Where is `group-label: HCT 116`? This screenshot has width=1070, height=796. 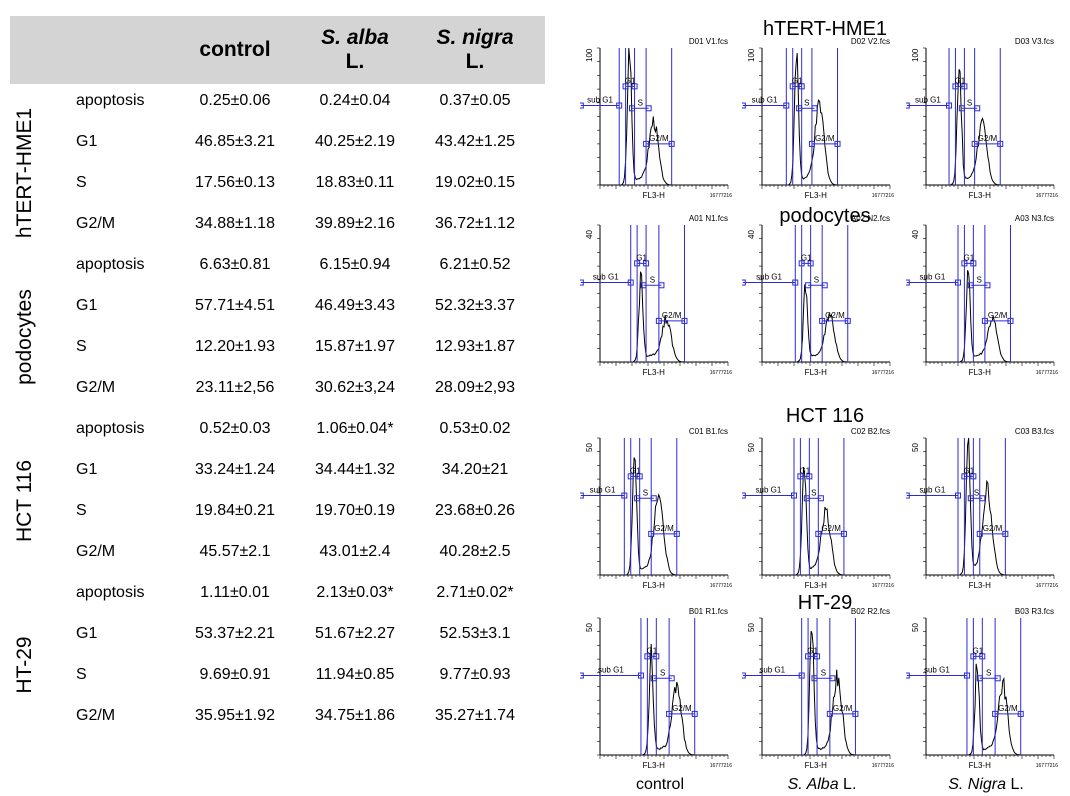 group-label: HCT 116 is located at coordinates (24, 501).